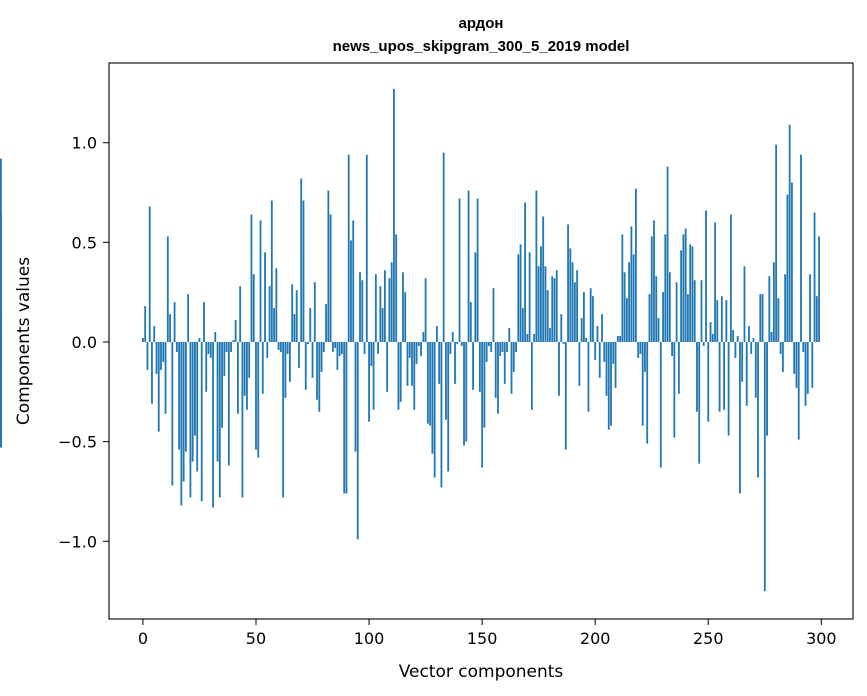 This screenshot has height=696, width=867. What do you see at coordinates (77, 541) in the screenshot?
I see `y-tick-label: −1.0` at bounding box center [77, 541].